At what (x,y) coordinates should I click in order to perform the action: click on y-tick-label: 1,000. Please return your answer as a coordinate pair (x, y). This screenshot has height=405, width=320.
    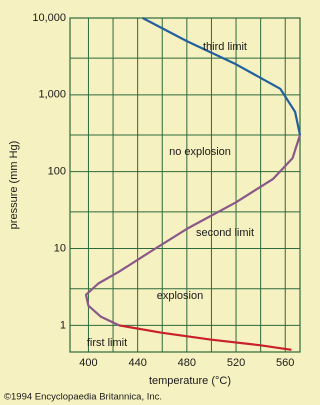
    Looking at the image, I should click on (52, 95).